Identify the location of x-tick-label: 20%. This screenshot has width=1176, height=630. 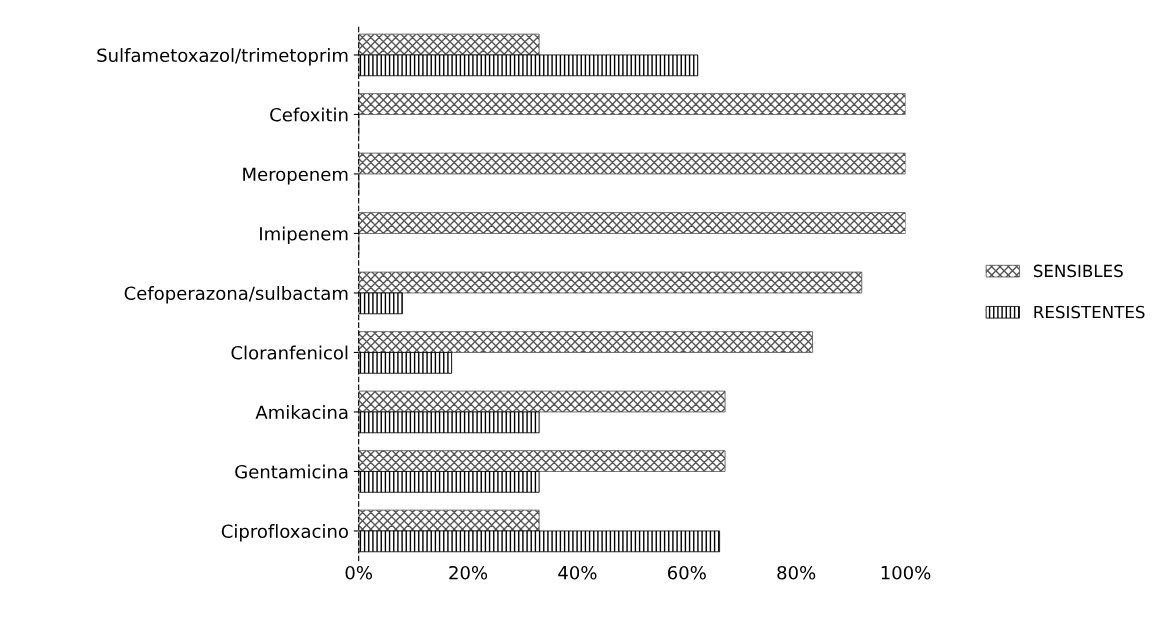
(468, 572).